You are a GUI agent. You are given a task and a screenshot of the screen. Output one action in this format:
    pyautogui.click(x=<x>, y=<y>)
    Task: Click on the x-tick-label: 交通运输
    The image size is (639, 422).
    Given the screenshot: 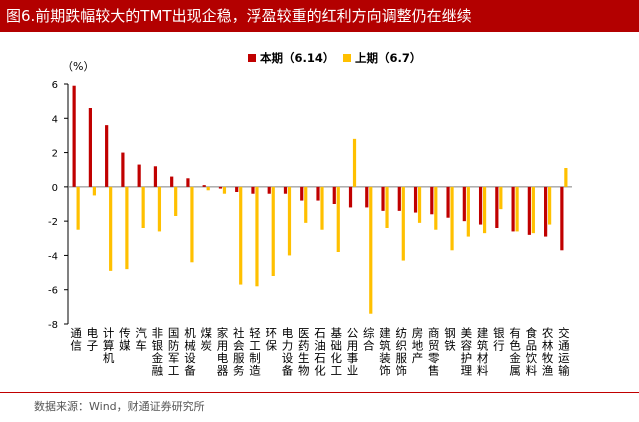 What is the action you would take?
    pyautogui.click(x=564, y=352)
    